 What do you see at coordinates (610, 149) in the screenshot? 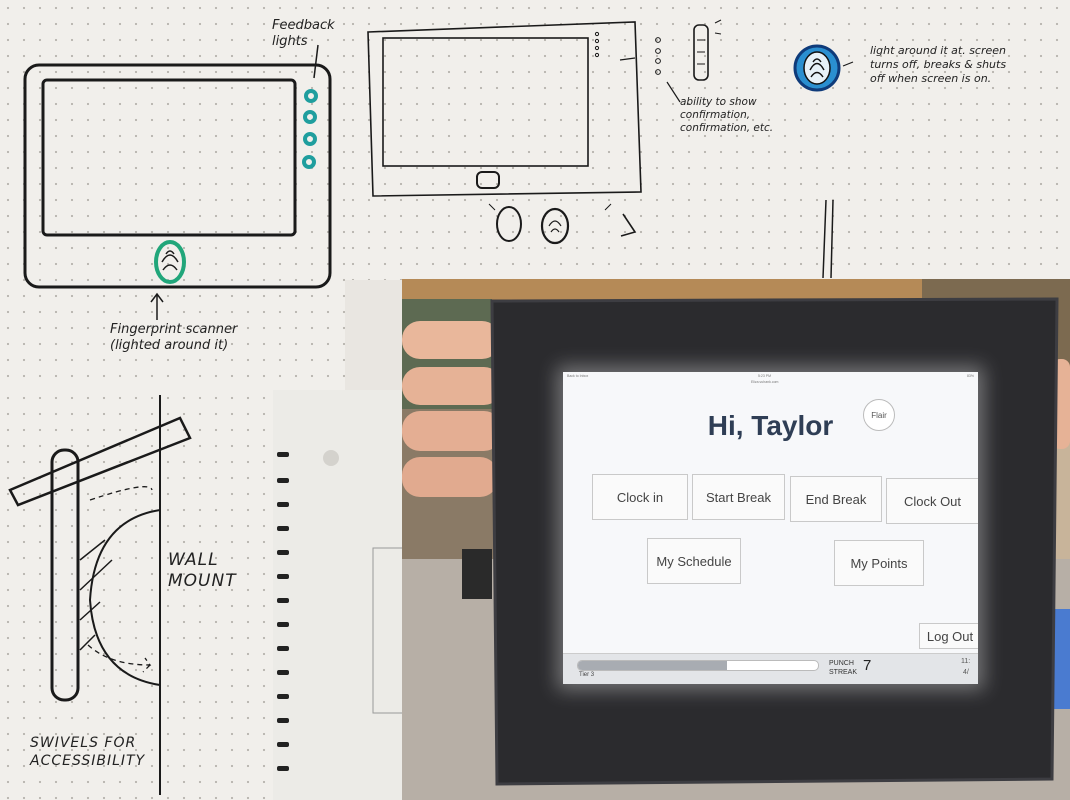
I see `tablet-sketch-side` at bounding box center [610, 149].